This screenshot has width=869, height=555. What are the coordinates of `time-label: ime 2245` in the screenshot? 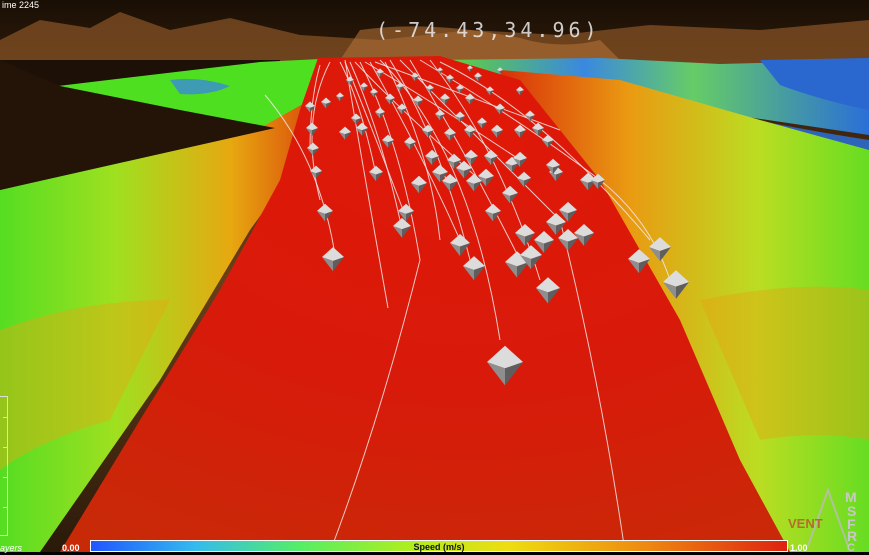 It's located at (21, 5).